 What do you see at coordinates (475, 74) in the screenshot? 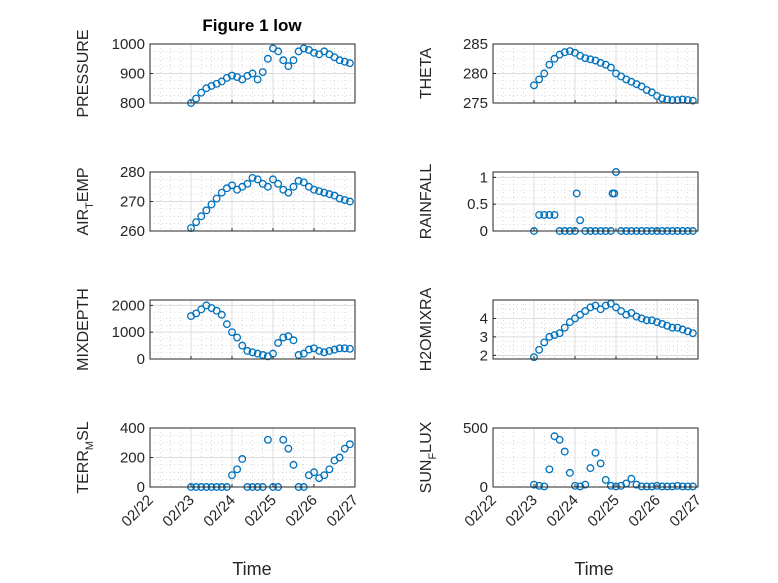
I see `theta-y-tick-label: 280` at bounding box center [475, 74].